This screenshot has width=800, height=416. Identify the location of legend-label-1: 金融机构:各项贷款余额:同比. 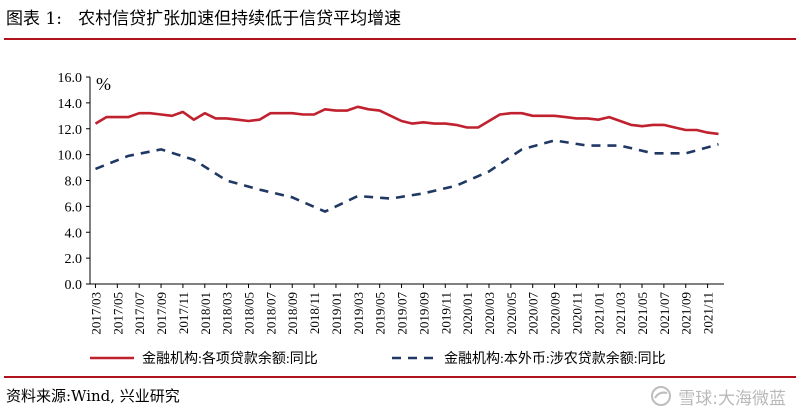
(230, 358).